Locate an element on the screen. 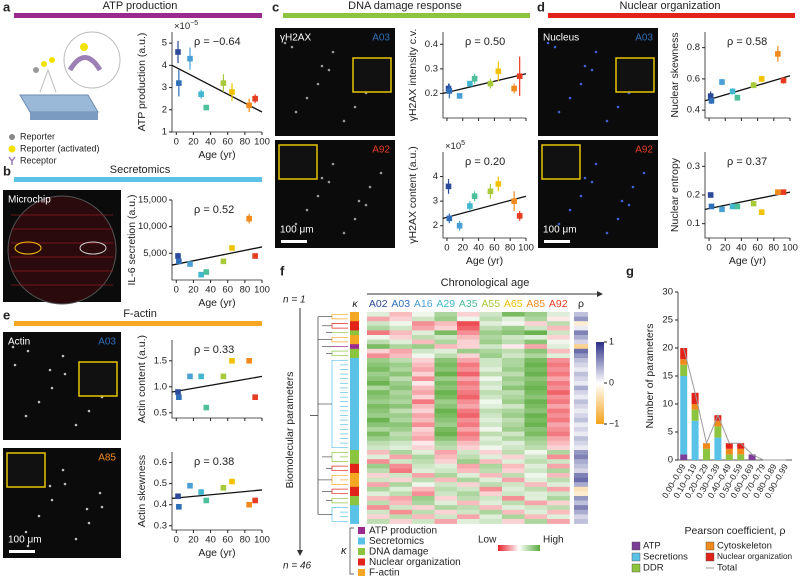  legend-label: Secretomics is located at coordinates (396, 541).